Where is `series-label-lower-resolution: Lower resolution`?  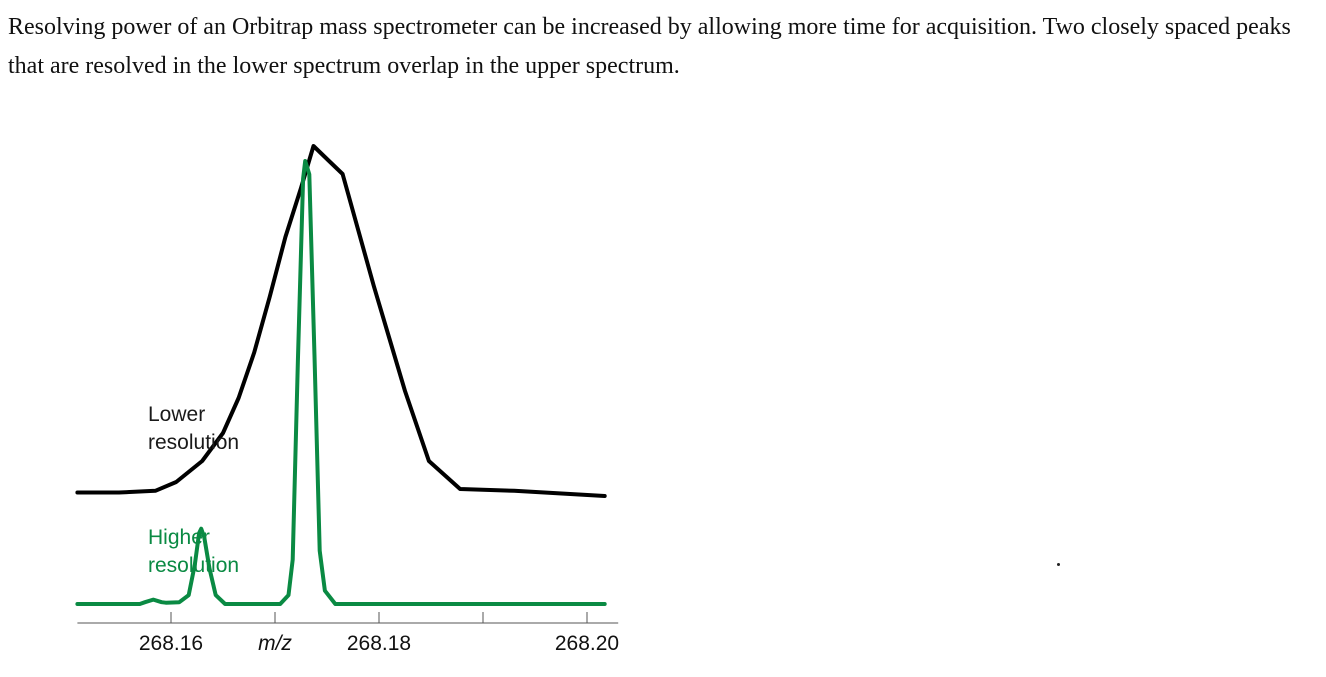 series-label-lower-resolution: Lower resolution is located at coordinates (194, 428).